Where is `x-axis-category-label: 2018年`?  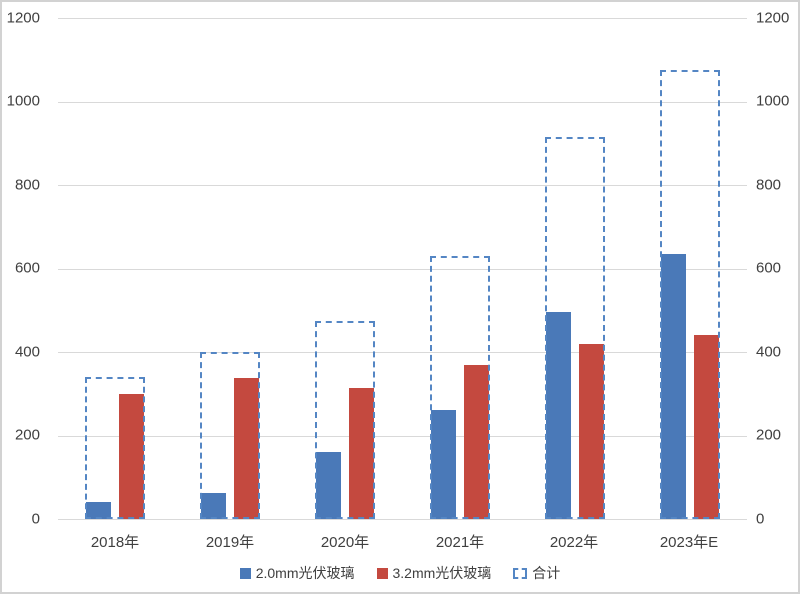 x-axis-category-label: 2018年 is located at coordinates (115, 542).